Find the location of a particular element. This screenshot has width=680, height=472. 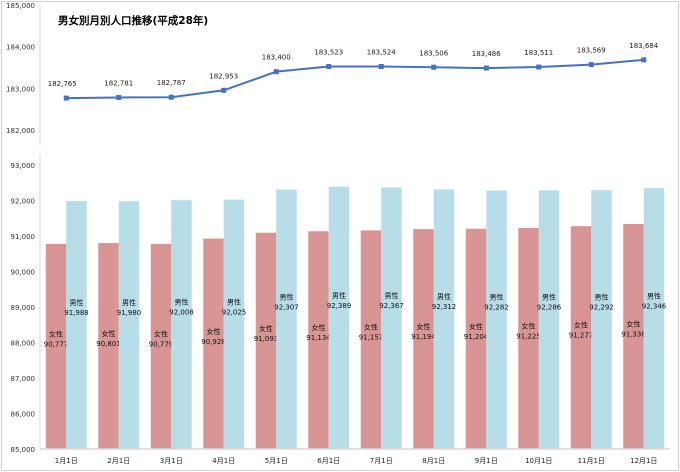

x-tick-label: 6月1日 is located at coordinates (328, 461).